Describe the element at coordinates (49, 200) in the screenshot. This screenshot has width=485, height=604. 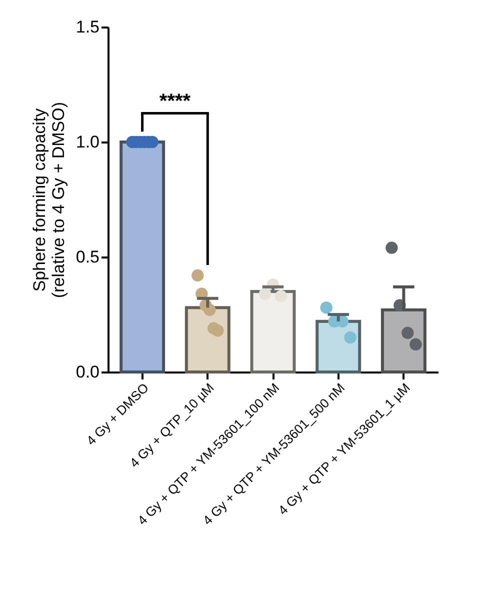
I see `y-axis-title: Sphere forming capacity (relative to 4 Gy + DMSO)` at that location.